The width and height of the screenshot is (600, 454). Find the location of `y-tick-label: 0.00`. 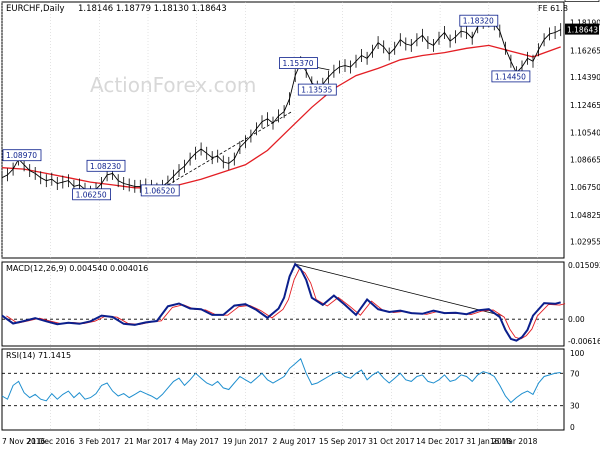

y-tick-label: 0.00 is located at coordinates (576, 319).